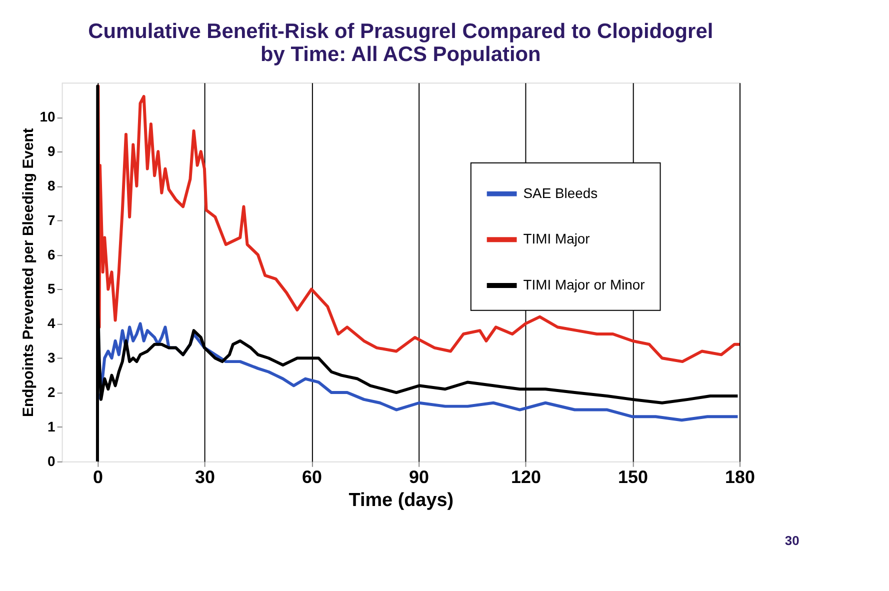 The image size is (889, 591). I want to click on chart-title: Cumulative Benefit-Risk of Prasugrel Compared to Clopidogrel by Time: All ACS Population, so click(401, 43).